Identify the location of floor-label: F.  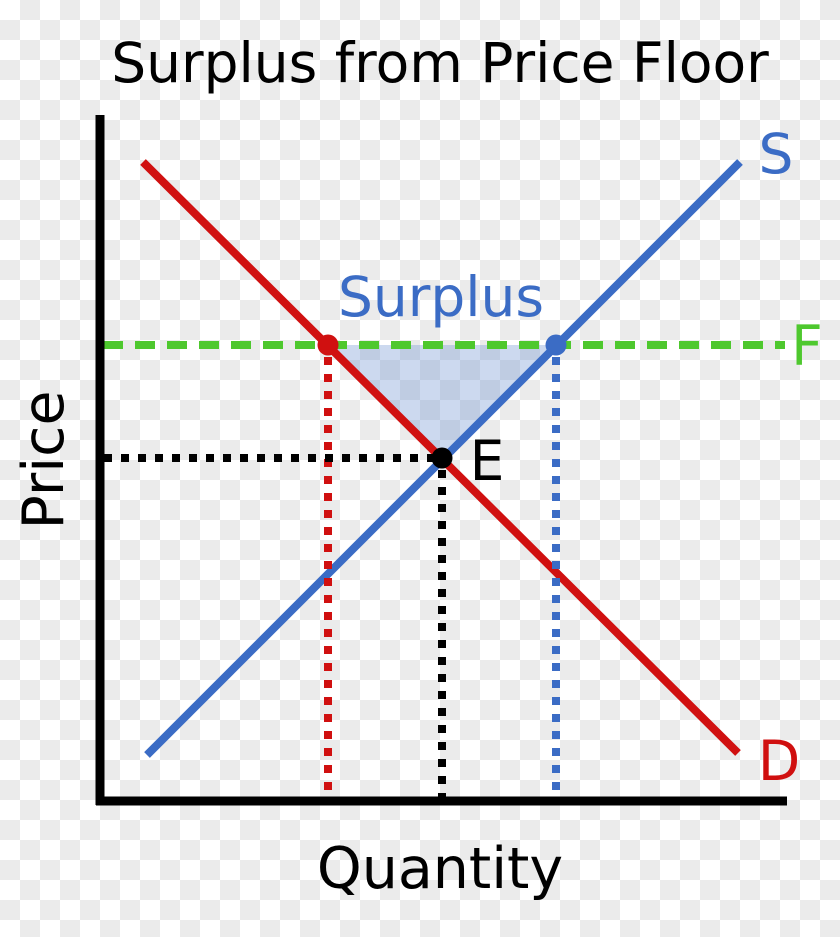
(807, 346).